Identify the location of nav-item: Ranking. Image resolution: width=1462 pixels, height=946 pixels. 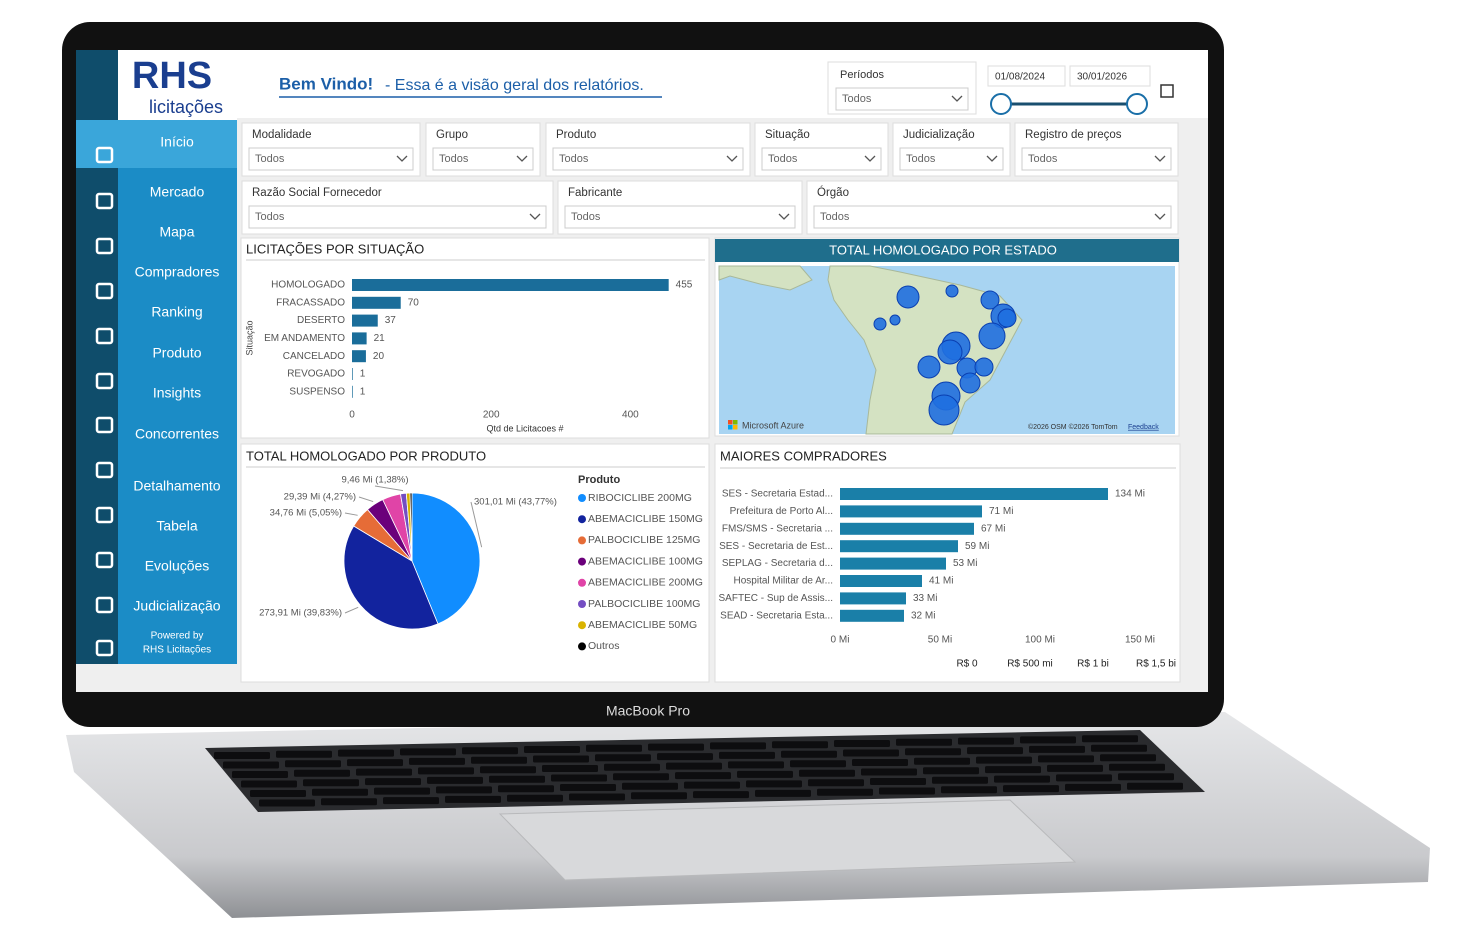
(176, 312).